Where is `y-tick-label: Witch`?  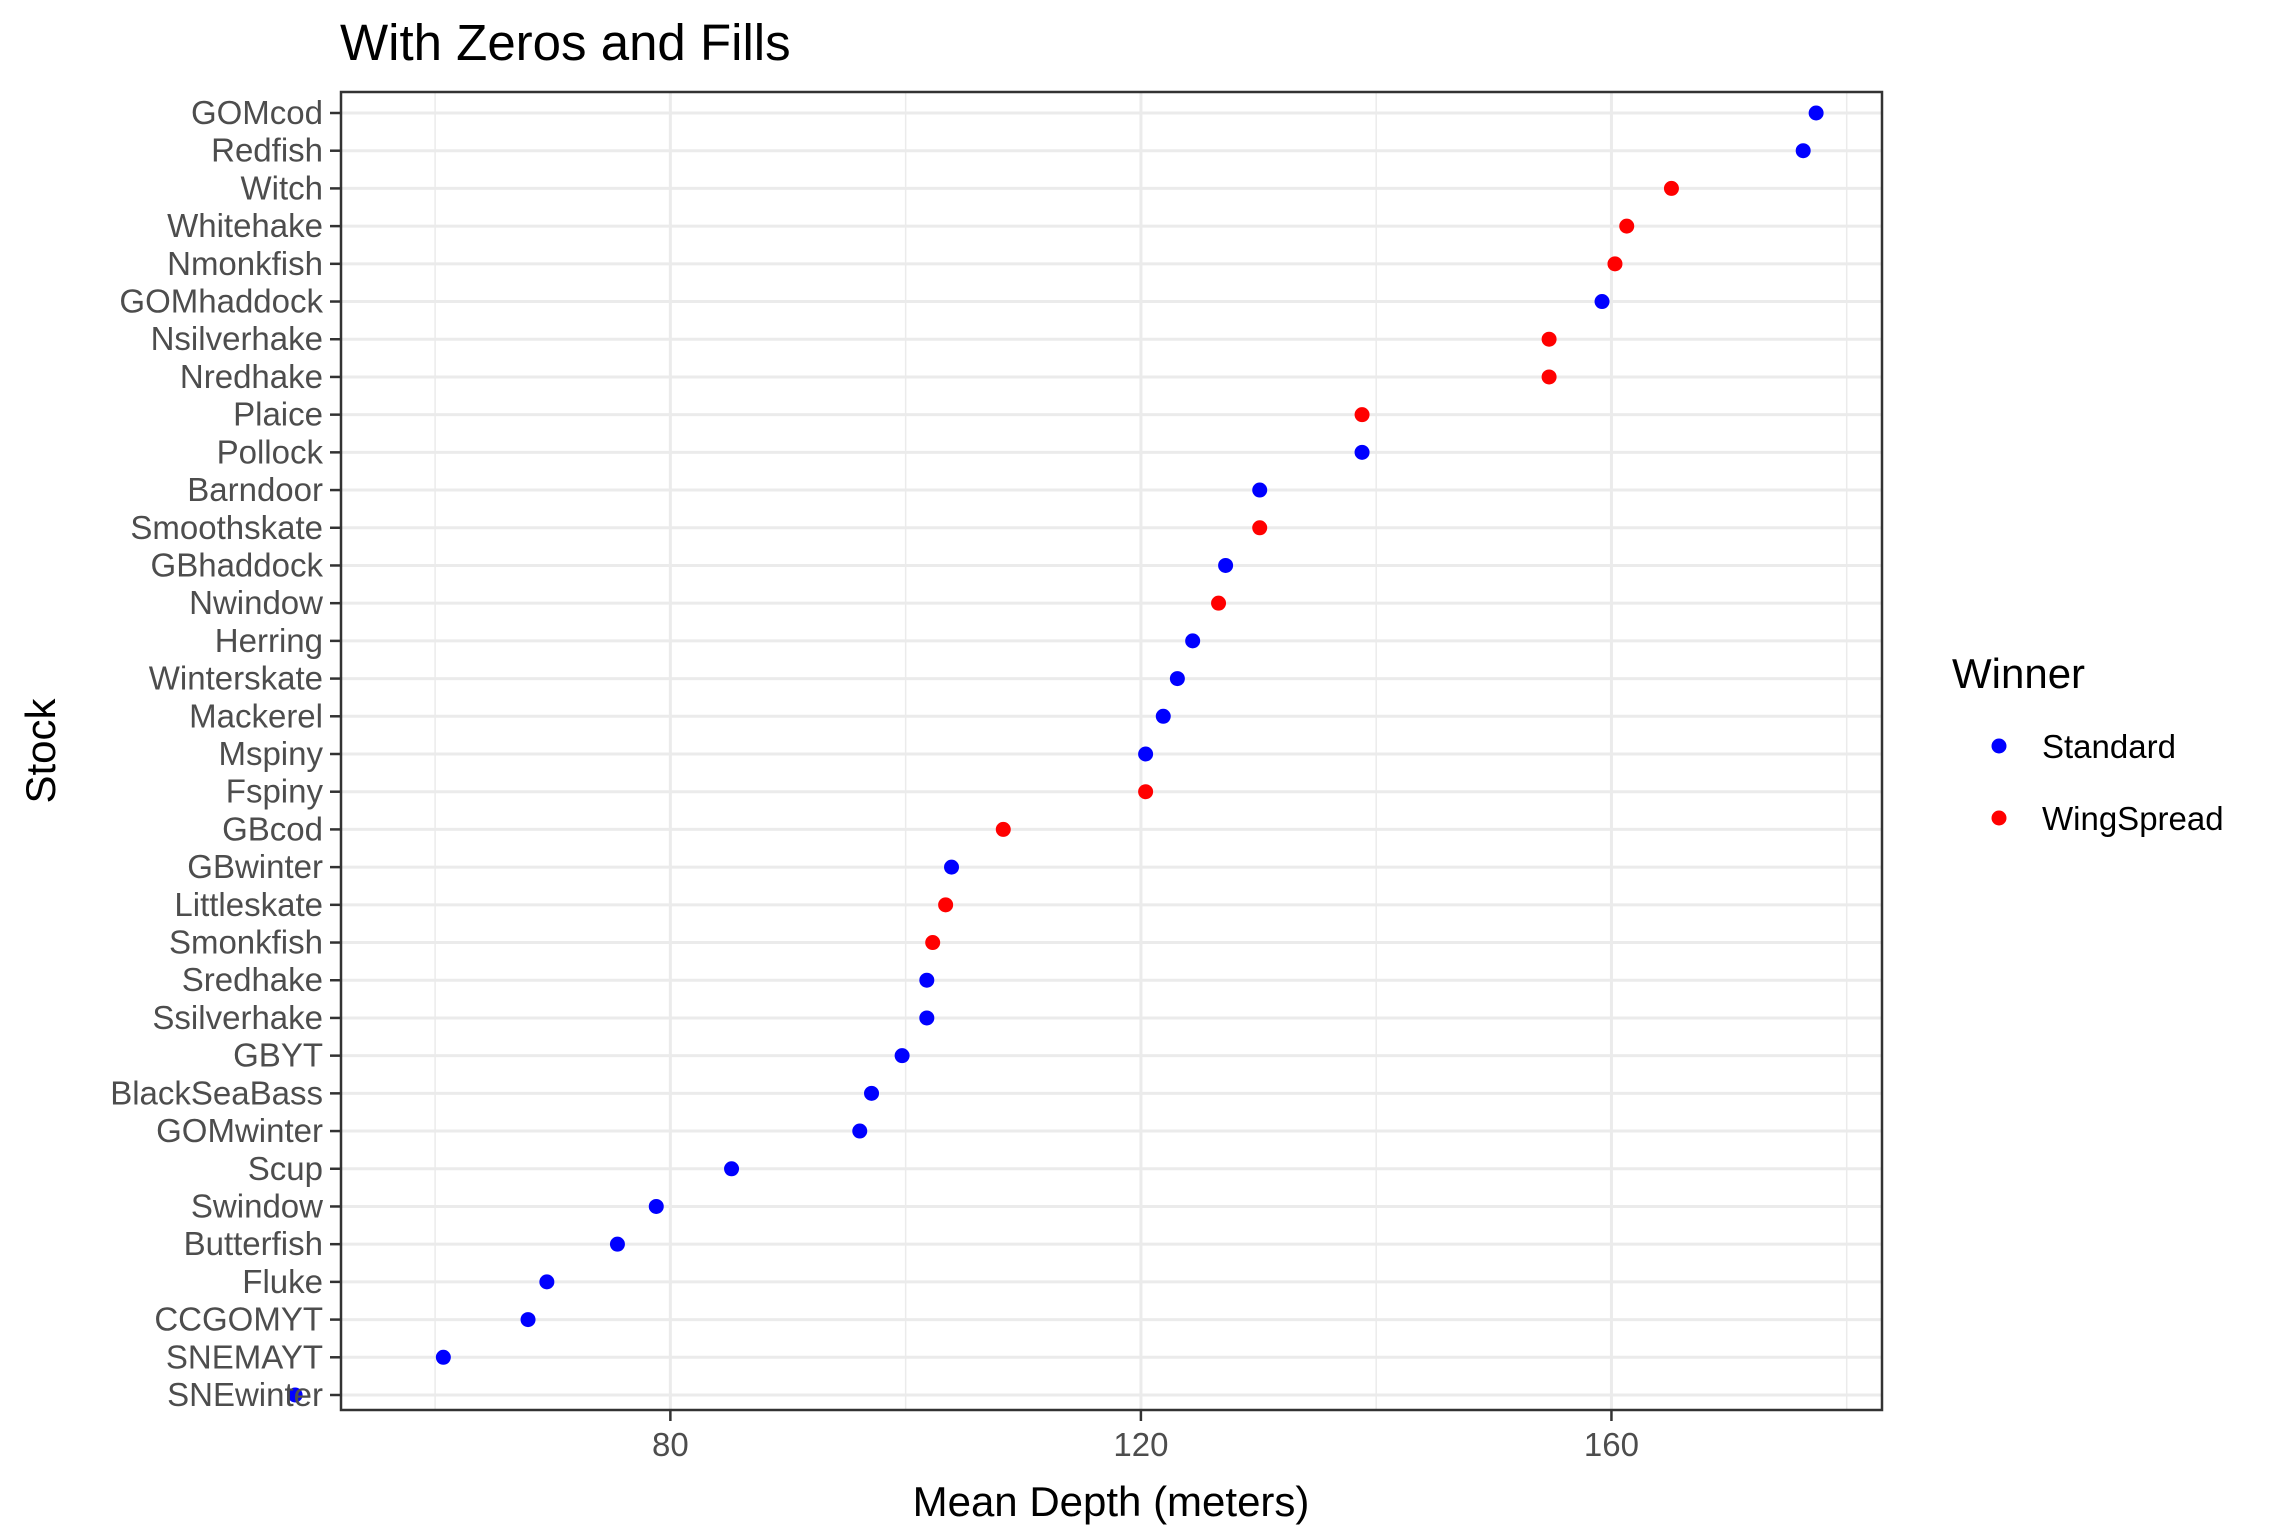 y-tick-label: Witch is located at coordinates (282, 187).